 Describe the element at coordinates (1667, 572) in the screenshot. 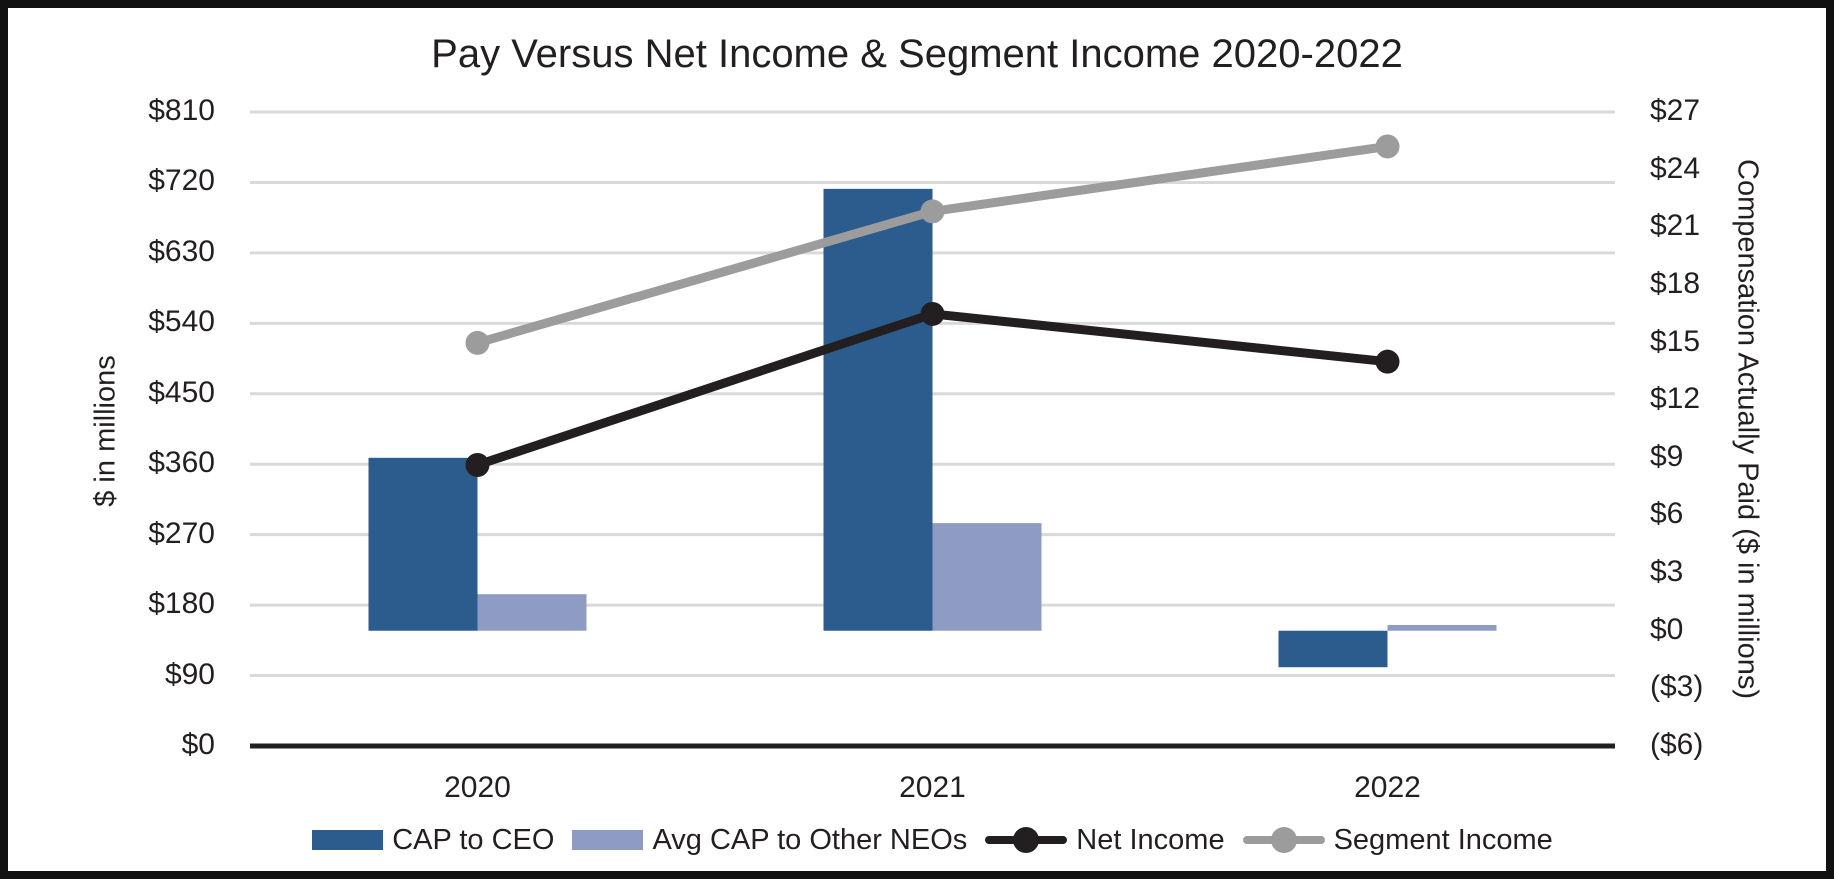

I see `right-axis-tick-label: $3` at that location.